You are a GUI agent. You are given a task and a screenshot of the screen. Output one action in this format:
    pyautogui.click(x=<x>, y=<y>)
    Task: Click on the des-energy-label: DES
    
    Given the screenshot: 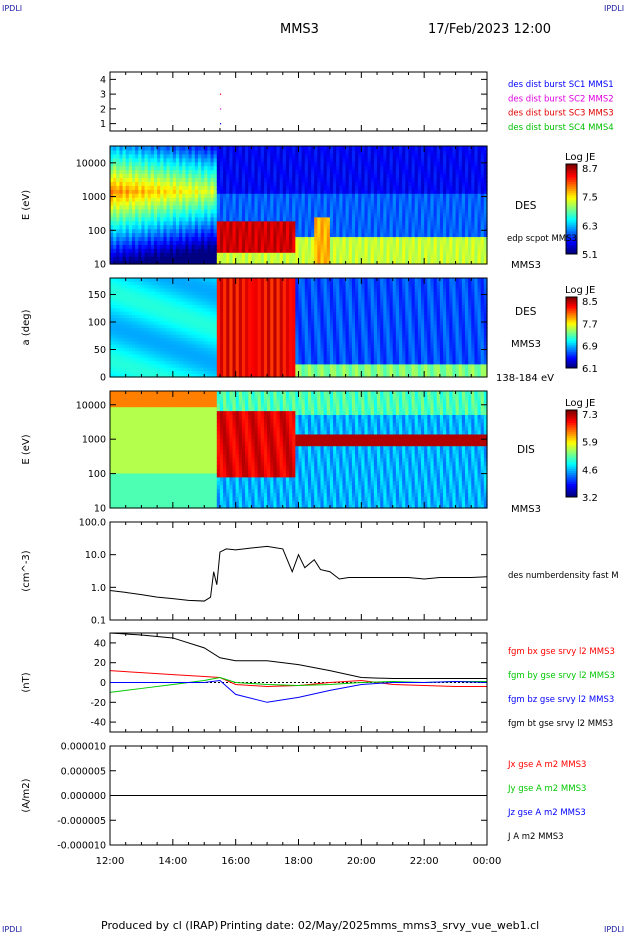 What is the action you would take?
    pyautogui.click(x=526, y=206)
    